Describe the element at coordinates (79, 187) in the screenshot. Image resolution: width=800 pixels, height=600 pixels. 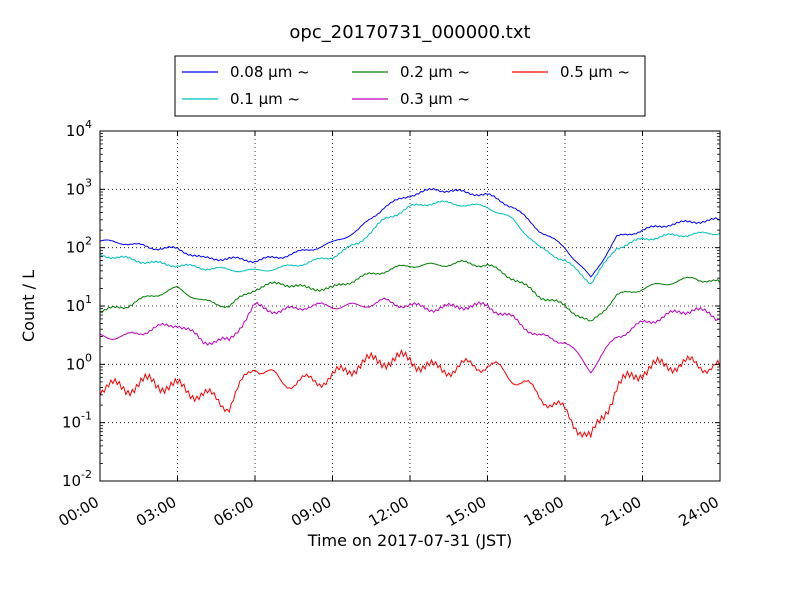
I see `y-tick-label: 10³` at that location.